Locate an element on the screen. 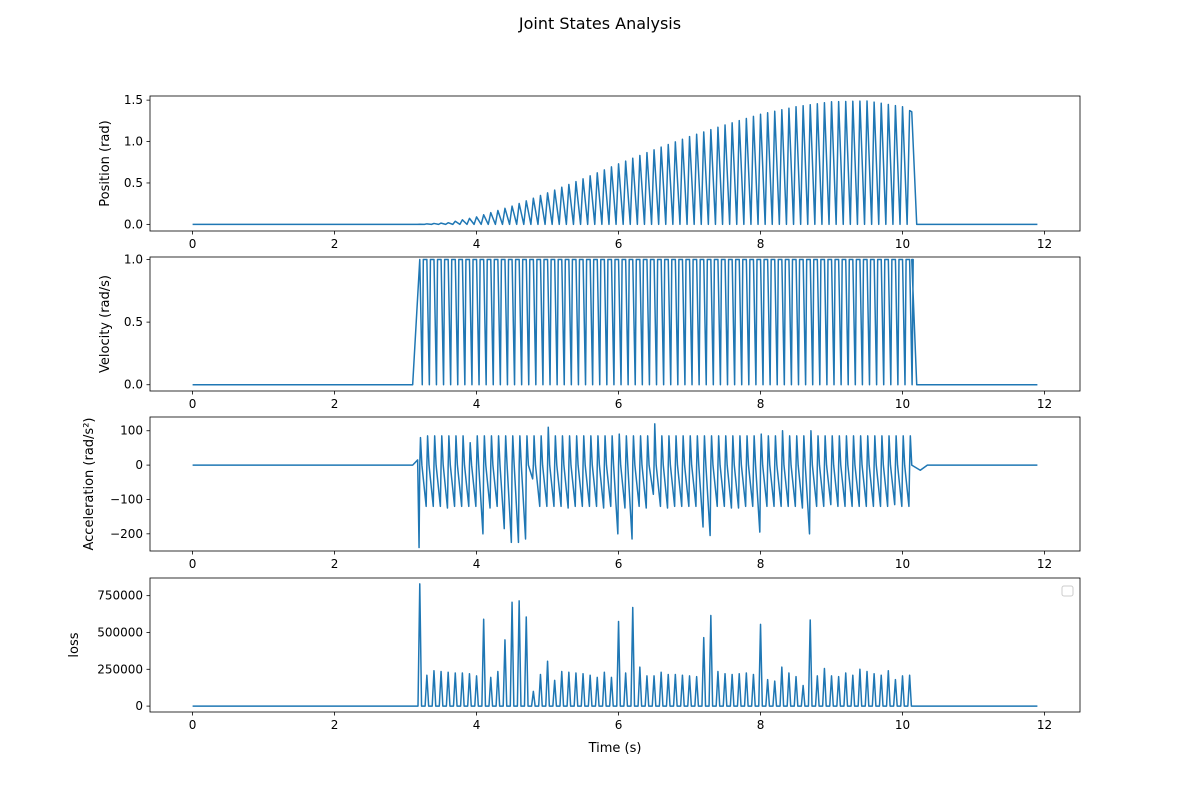 This screenshot has height=800, width=1200. acceleration-ytick-label: 100 is located at coordinates (131, 431).